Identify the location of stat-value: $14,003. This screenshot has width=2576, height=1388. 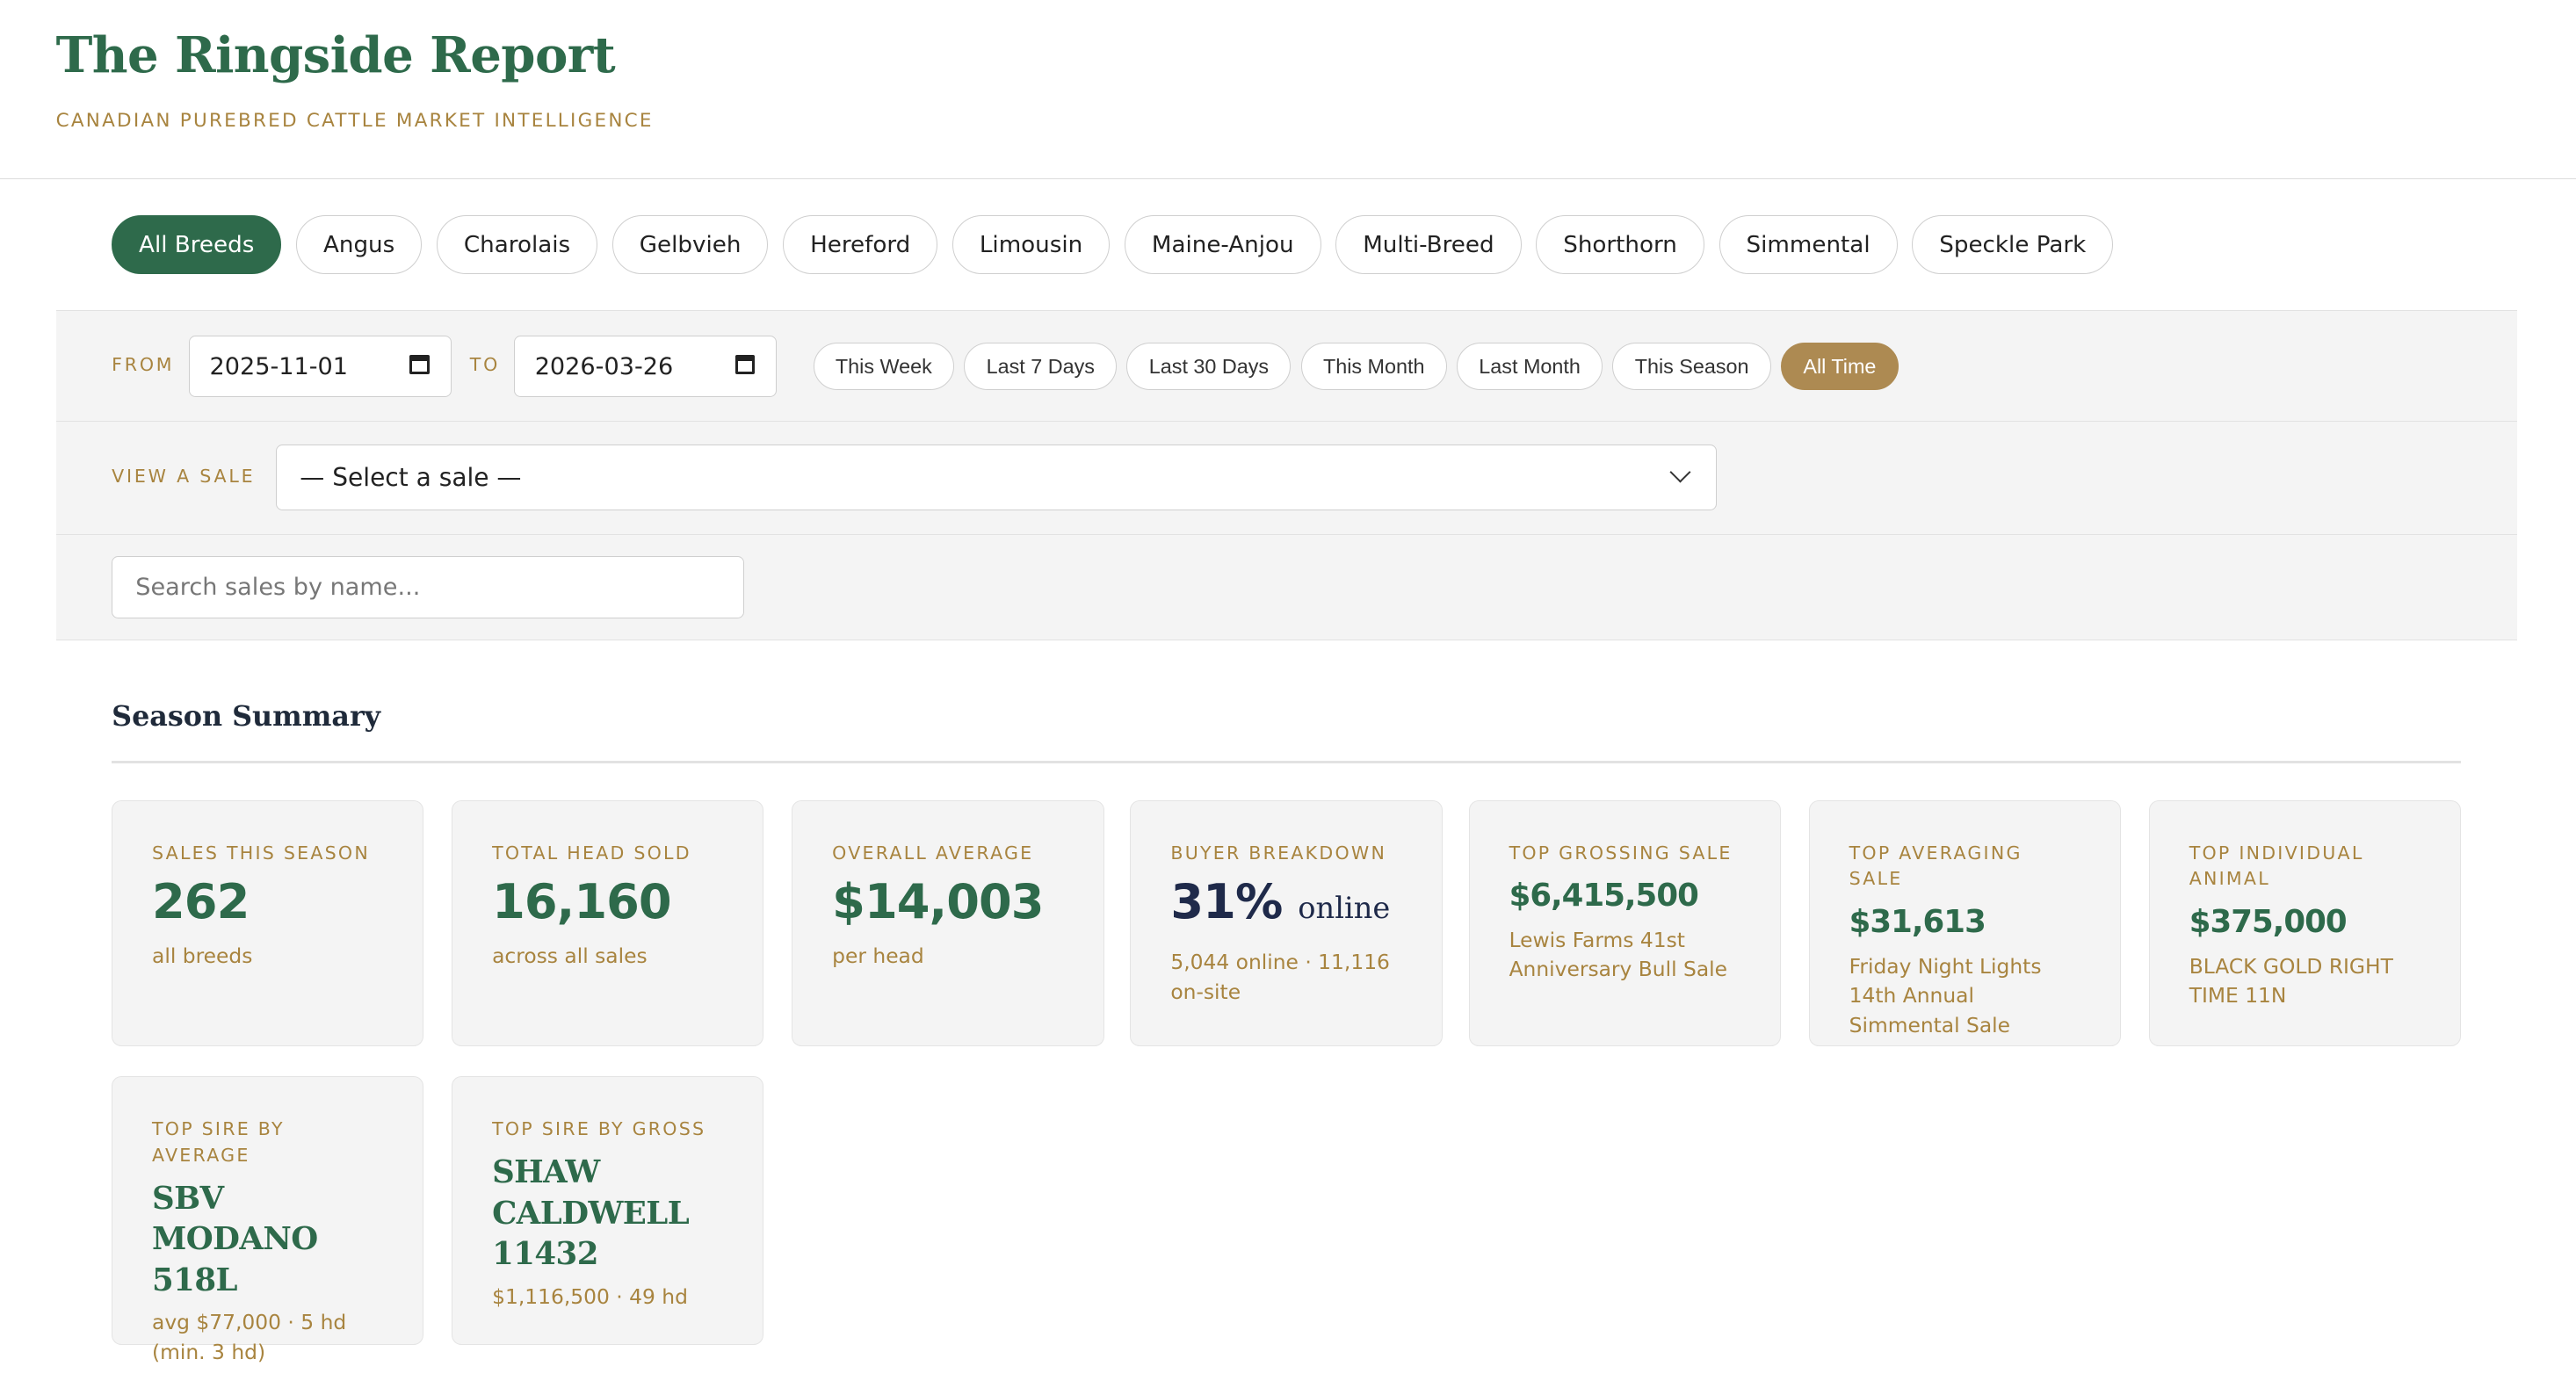
(938, 902).